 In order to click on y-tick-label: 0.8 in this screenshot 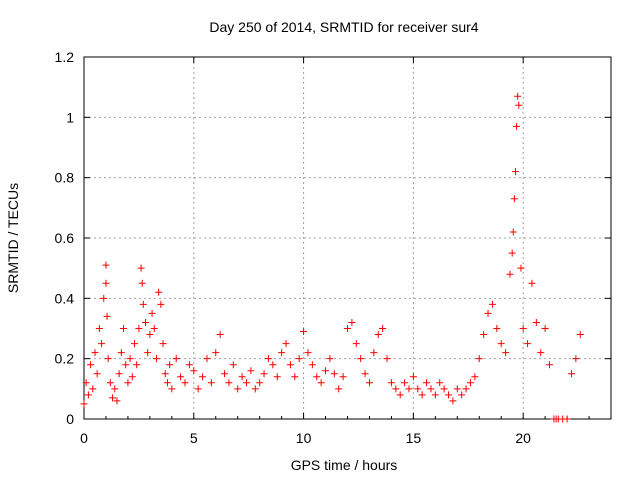, I will do `click(65, 178)`.